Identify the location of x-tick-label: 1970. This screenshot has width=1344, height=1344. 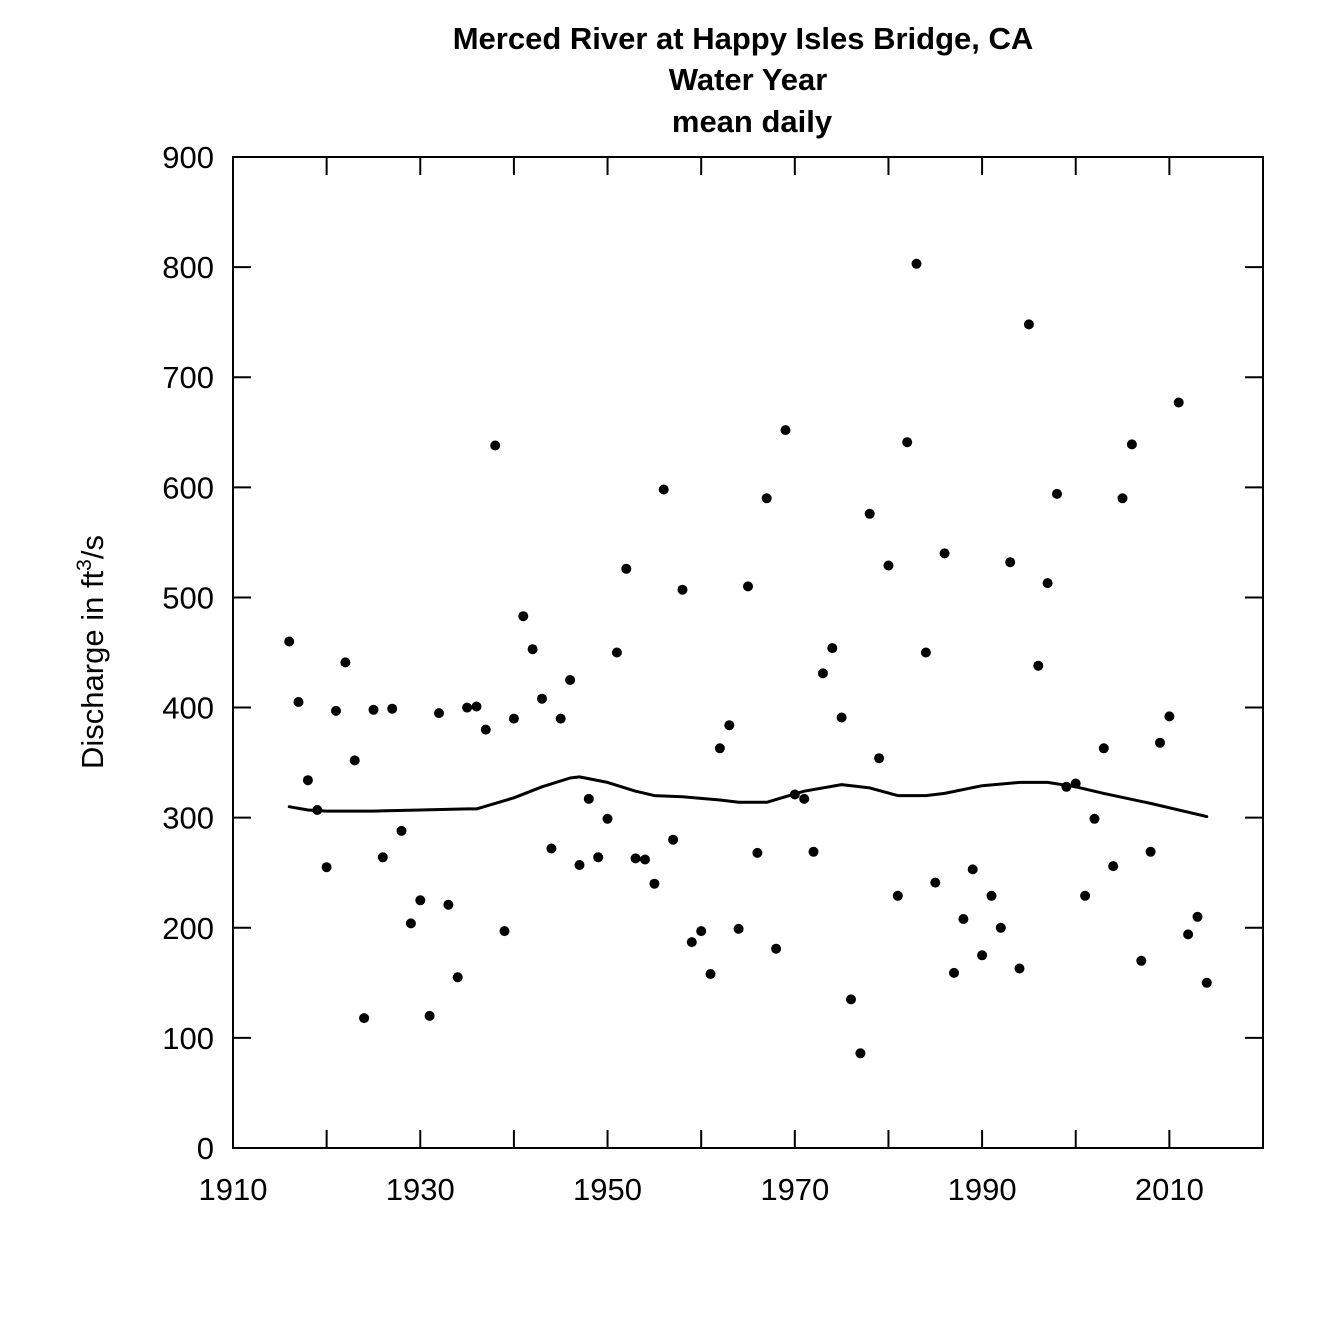
(794, 1189).